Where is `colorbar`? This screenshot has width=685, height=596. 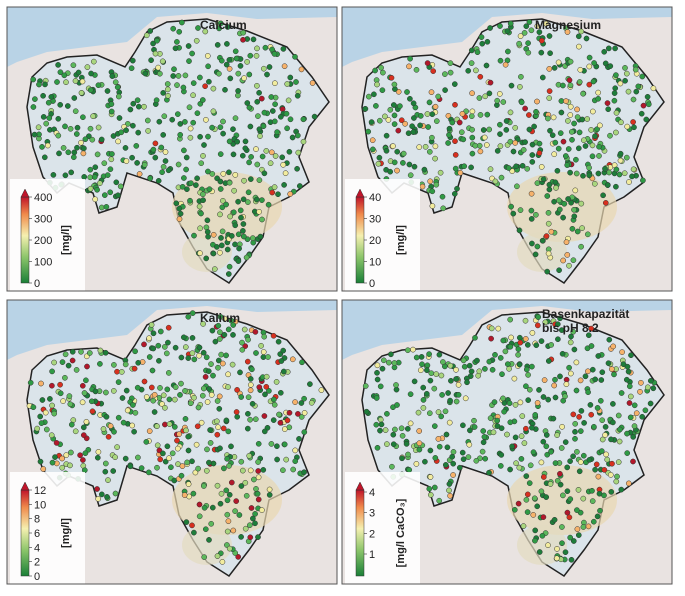 colorbar is located at coordinates (25, 533).